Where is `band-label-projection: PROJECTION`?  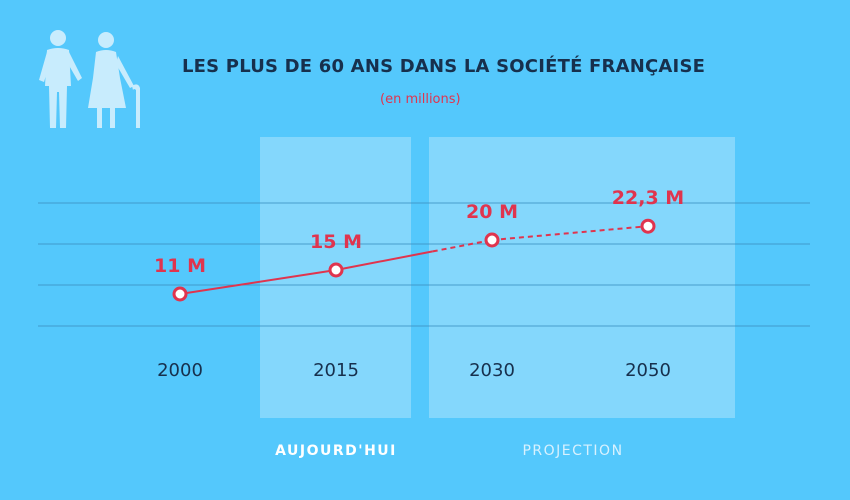 band-label-projection: PROJECTION is located at coordinates (573, 451).